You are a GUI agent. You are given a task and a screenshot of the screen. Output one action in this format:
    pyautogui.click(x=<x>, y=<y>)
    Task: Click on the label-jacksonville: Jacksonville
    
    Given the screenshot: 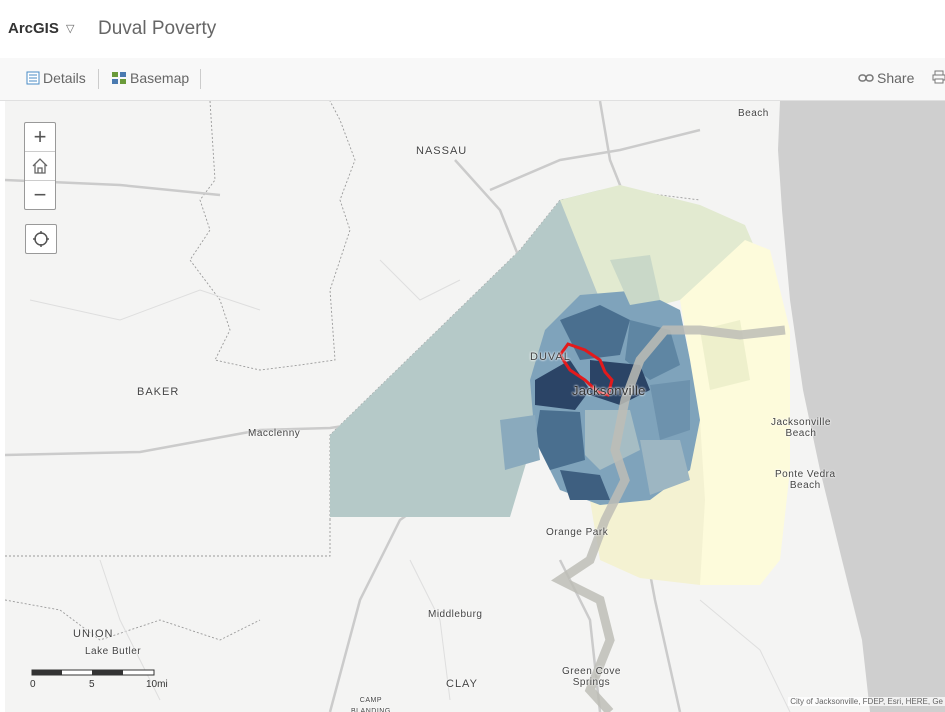 What is the action you would take?
    pyautogui.click(x=609, y=390)
    